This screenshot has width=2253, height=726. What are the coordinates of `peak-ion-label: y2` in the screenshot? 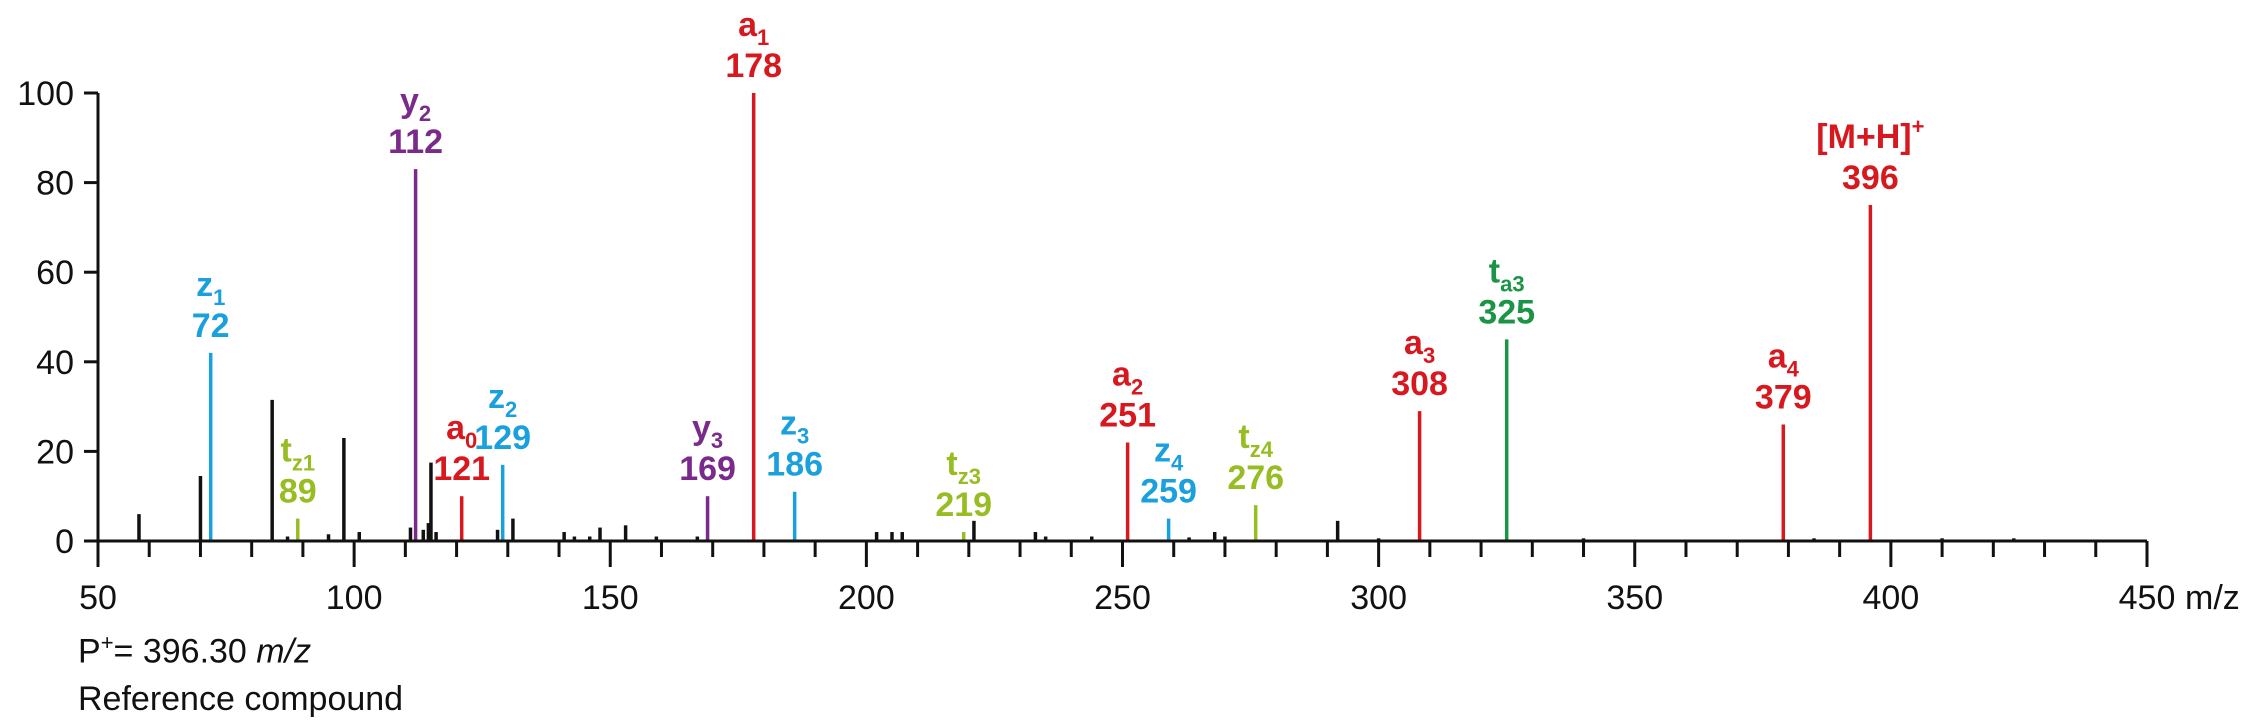 It's located at (415, 104).